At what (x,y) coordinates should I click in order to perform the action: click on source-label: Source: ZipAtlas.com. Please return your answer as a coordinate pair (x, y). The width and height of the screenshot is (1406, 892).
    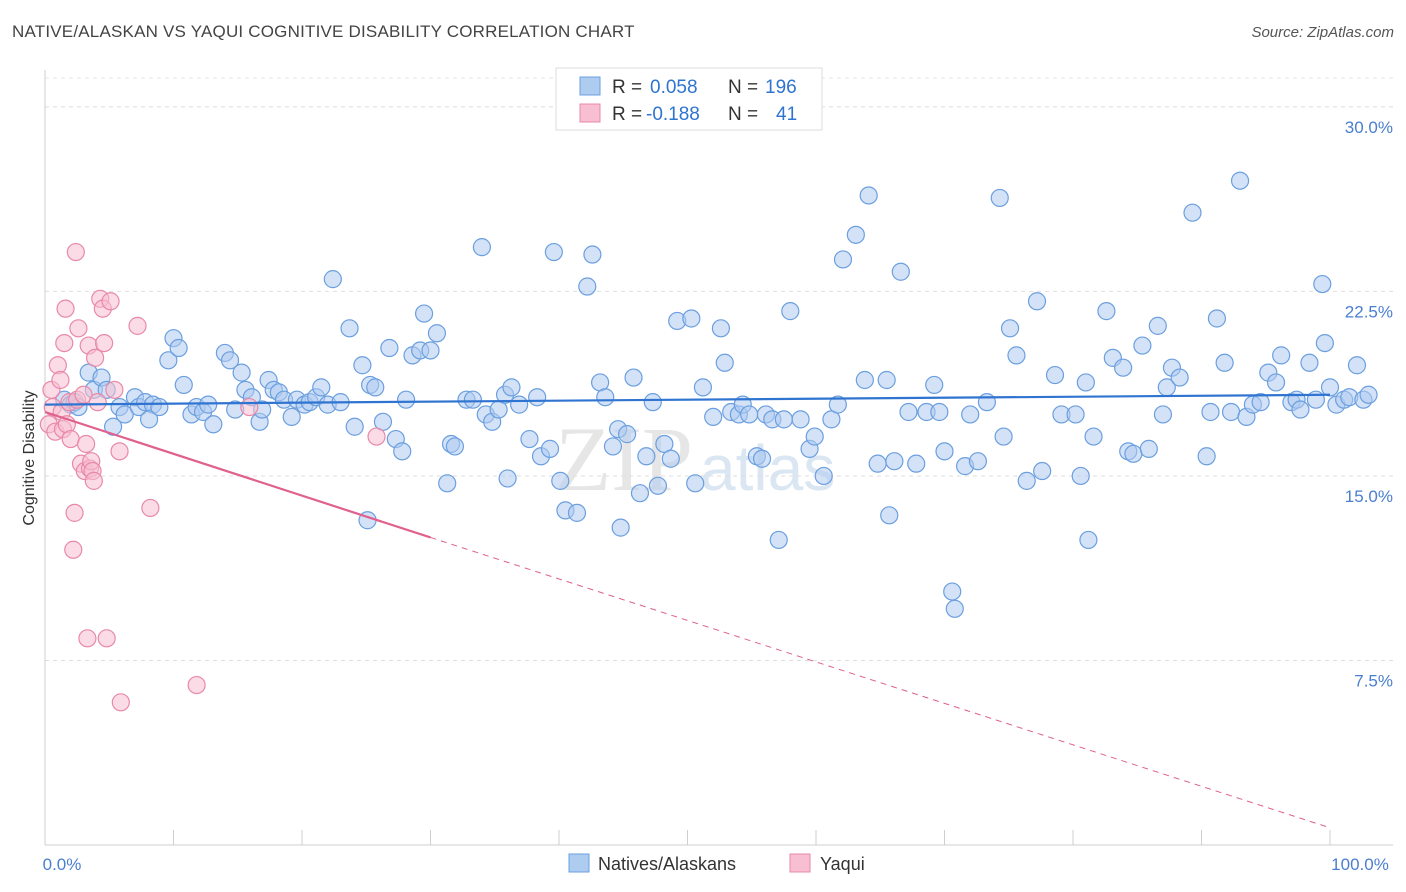
    Looking at the image, I should click on (1322, 32).